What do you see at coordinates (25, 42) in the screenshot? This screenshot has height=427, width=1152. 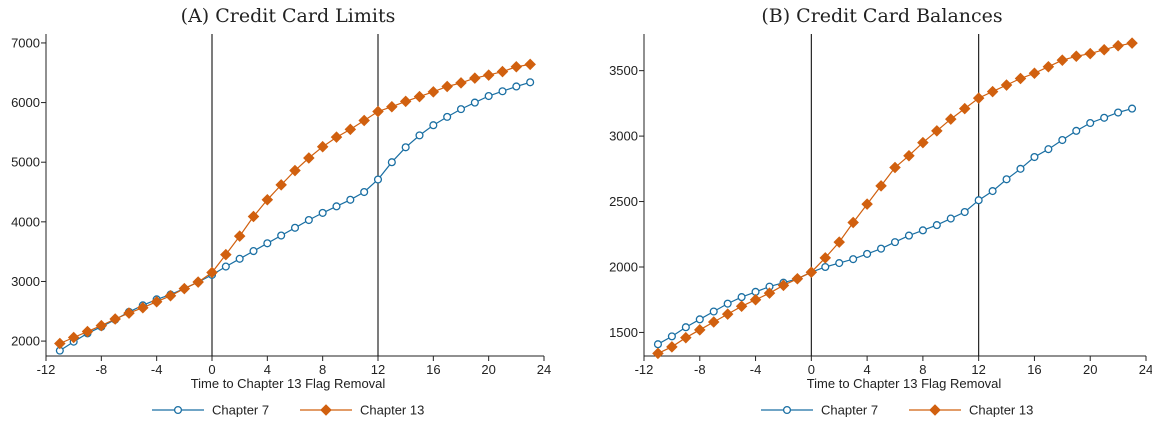 I see `y-tick-label: 7000` at bounding box center [25, 42].